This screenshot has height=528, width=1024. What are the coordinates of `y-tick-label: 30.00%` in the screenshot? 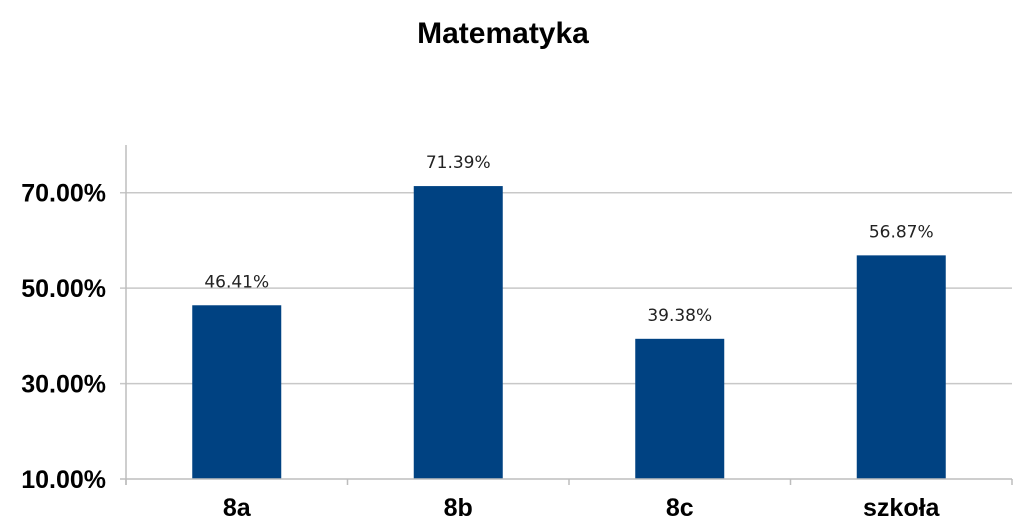 It's located at (63, 385).